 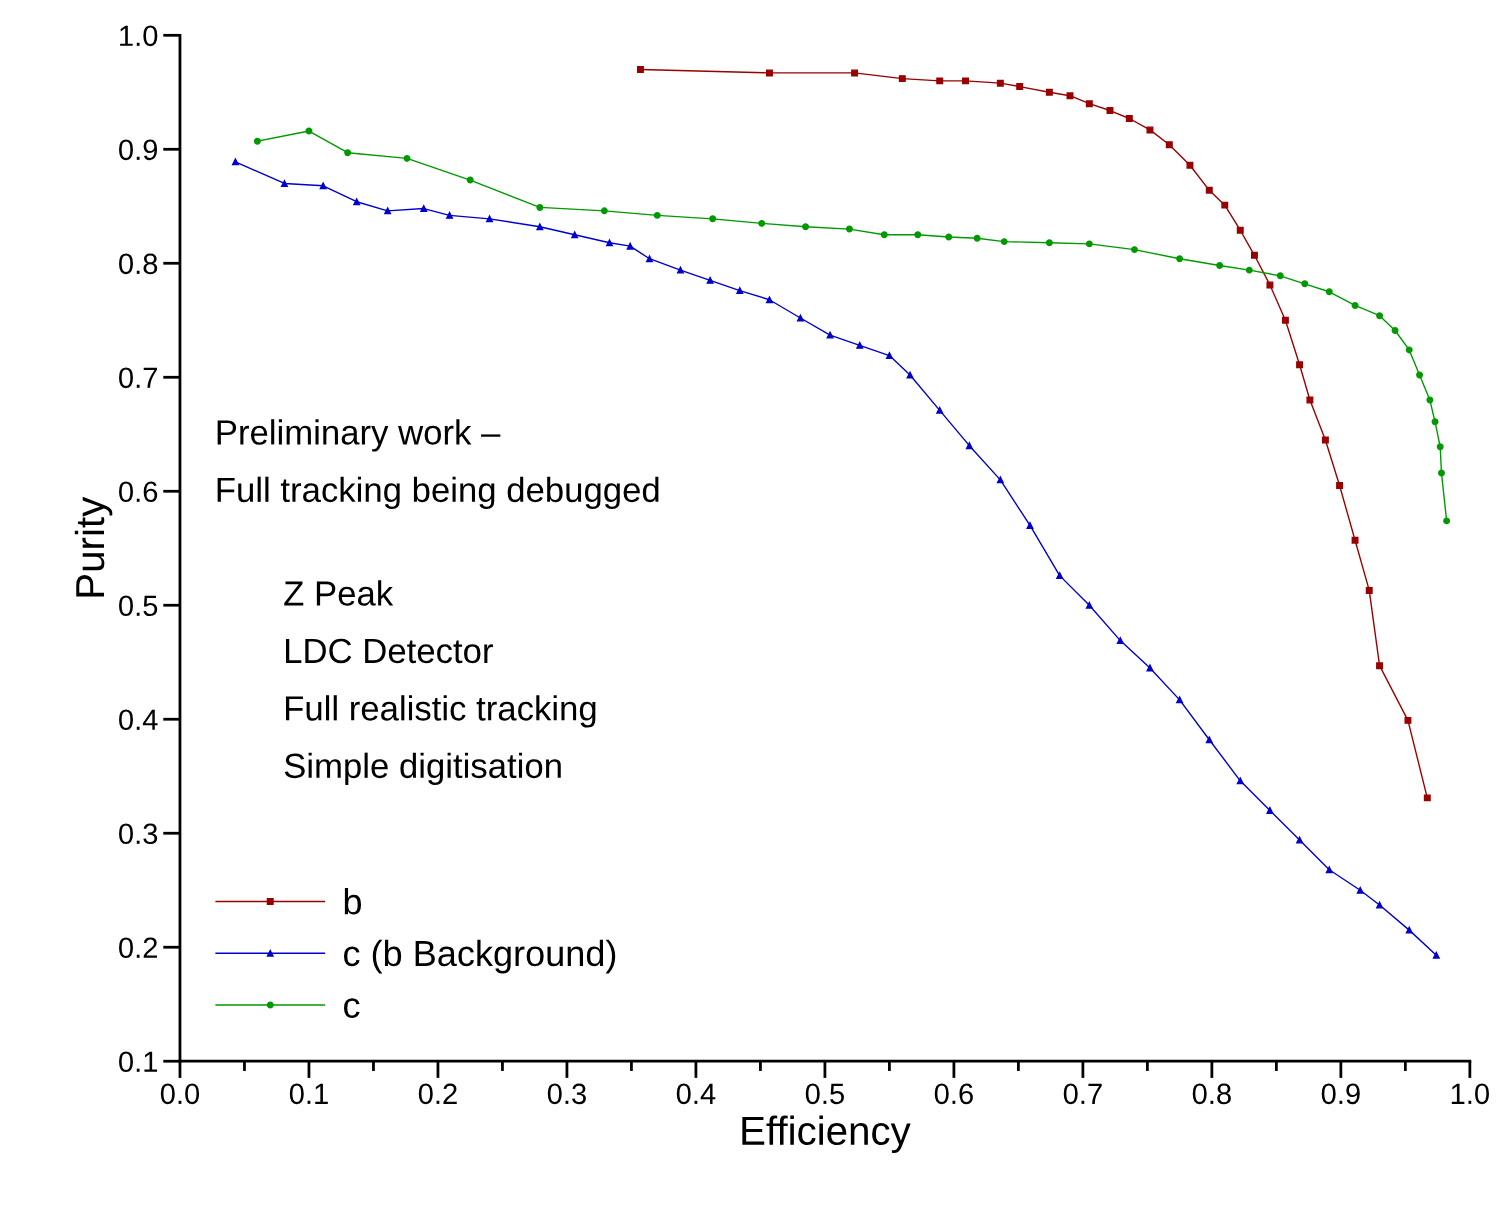 What do you see at coordinates (138, 720) in the screenshot?
I see `y-tick-label: 0.4` at bounding box center [138, 720].